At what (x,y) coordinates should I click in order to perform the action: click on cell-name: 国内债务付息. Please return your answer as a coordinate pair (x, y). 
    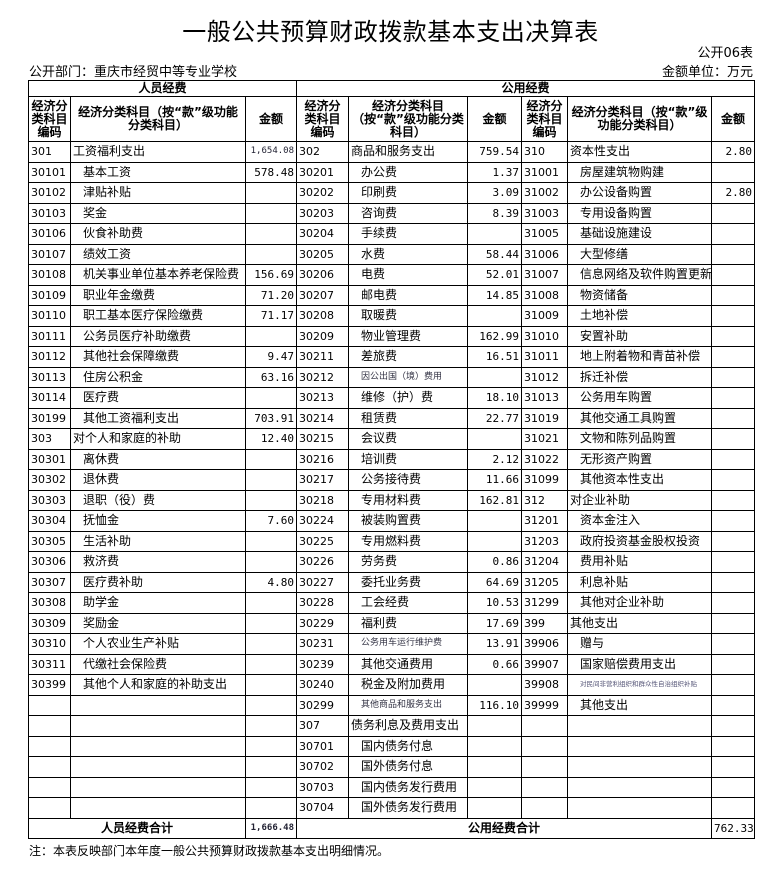
    Looking at the image, I should click on (408, 746).